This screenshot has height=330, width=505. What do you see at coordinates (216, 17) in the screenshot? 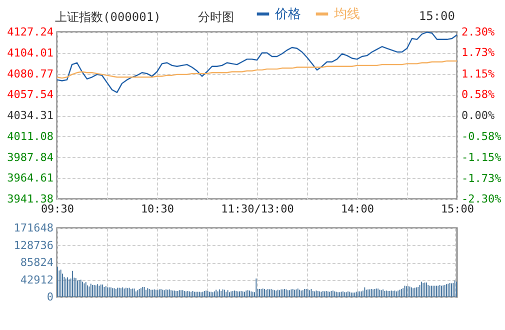
I see `chart-subtitle: 分时图` at bounding box center [216, 17].